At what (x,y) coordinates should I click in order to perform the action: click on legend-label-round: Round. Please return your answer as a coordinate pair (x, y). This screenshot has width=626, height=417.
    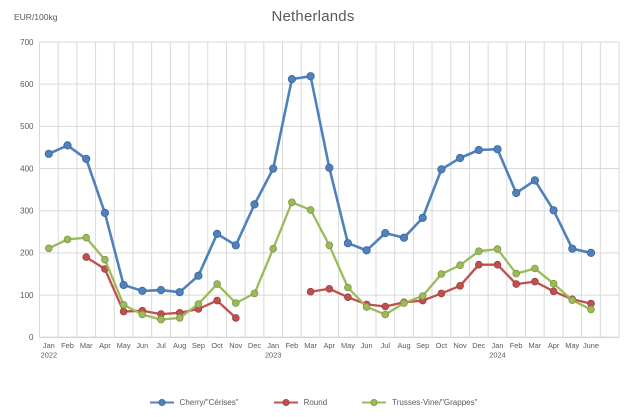
    Looking at the image, I should click on (315, 402).